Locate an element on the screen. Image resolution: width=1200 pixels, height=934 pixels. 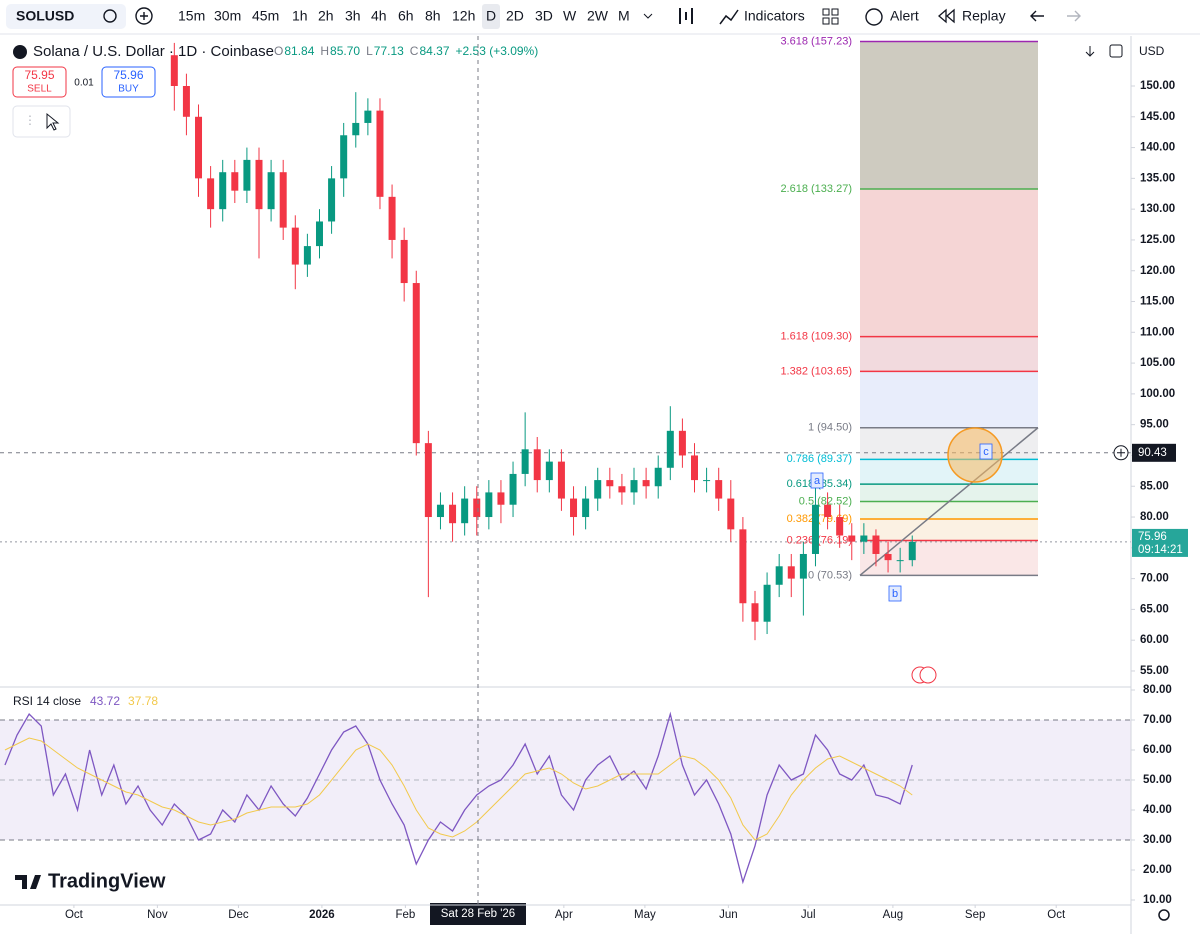
y-tick-label: 100.00 is located at coordinates (1157, 394).